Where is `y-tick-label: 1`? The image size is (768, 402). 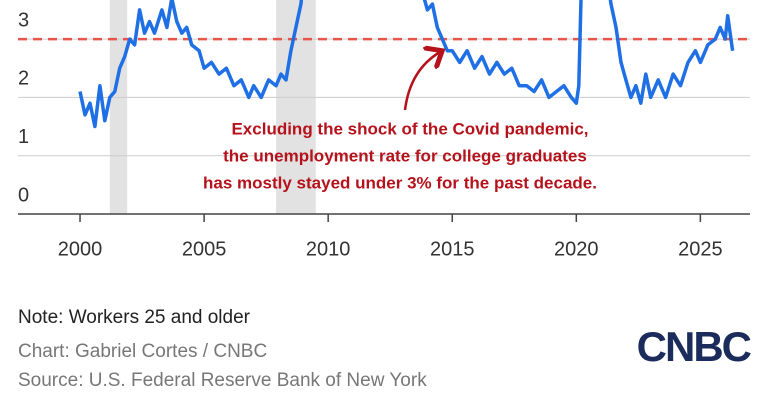 y-tick-label: 1 is located at coordinates (23, 137).